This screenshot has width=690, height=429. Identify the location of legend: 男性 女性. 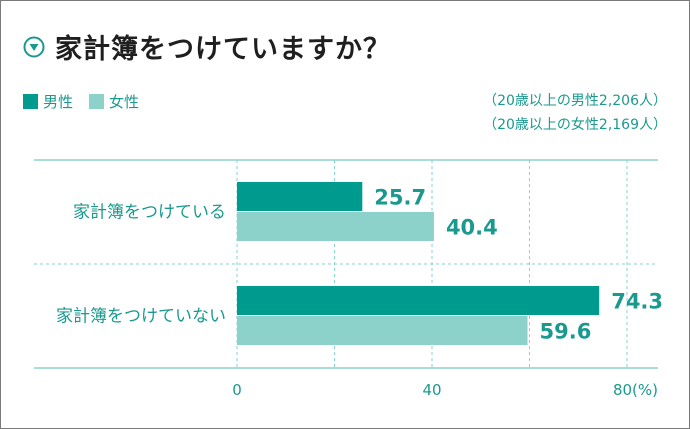
(89, 101).